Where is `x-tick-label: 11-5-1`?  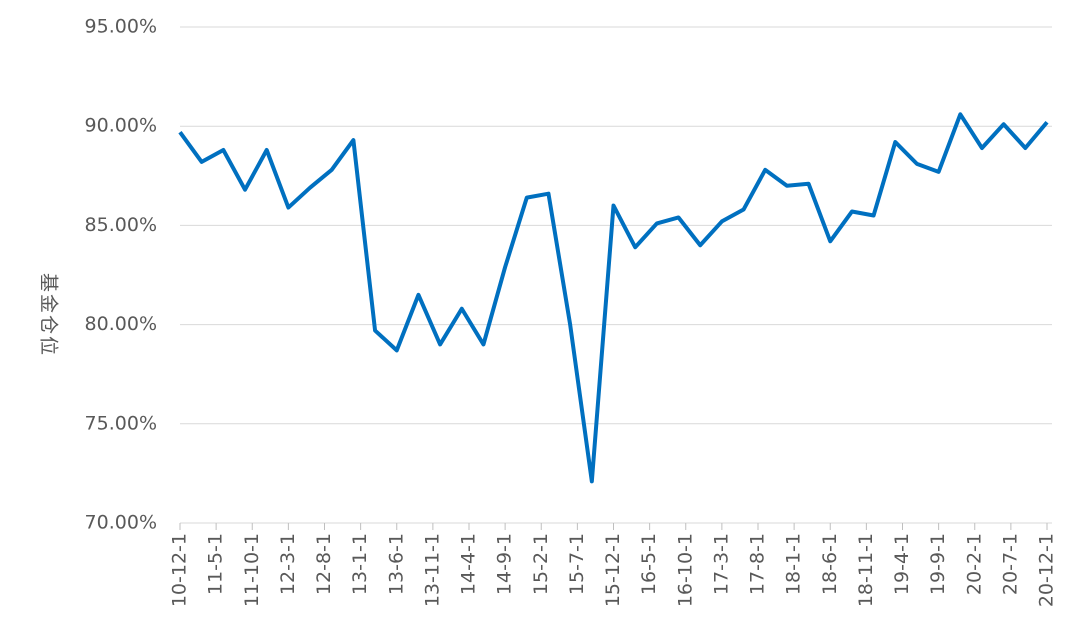 x-tick-label: 11-5-1 is located at coordinates (216, 564).